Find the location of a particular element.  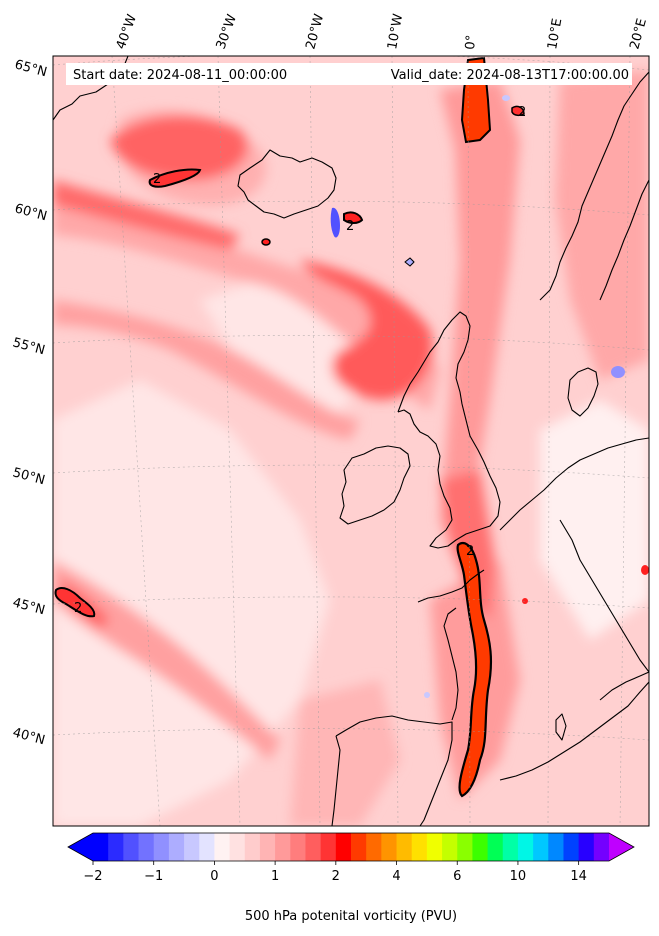

latitude-label: 60°N is located at coordinates (31, 212).